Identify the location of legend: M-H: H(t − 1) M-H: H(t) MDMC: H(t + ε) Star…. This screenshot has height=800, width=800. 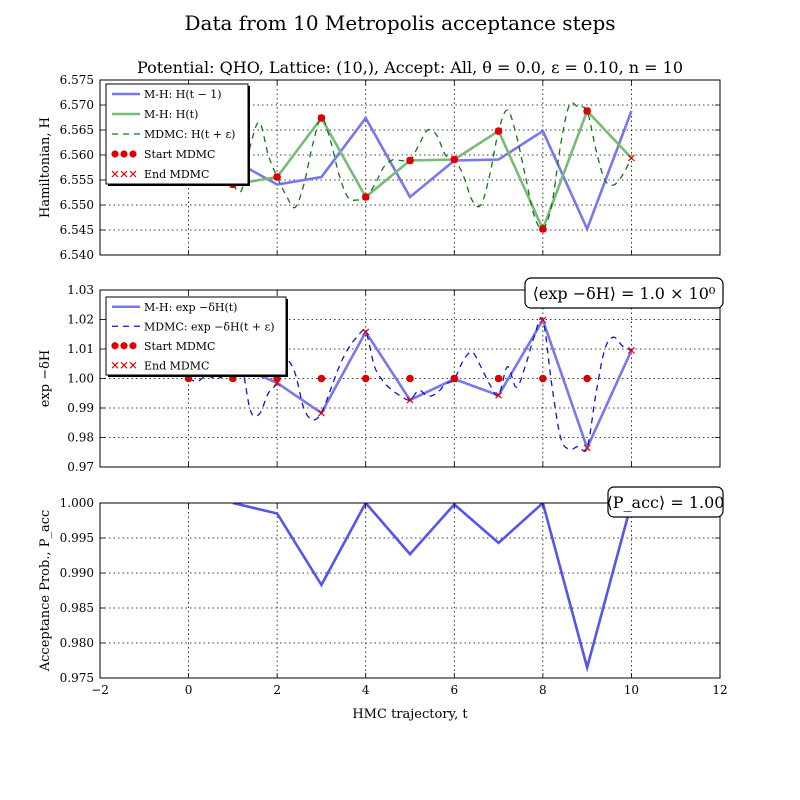
(177, 134).